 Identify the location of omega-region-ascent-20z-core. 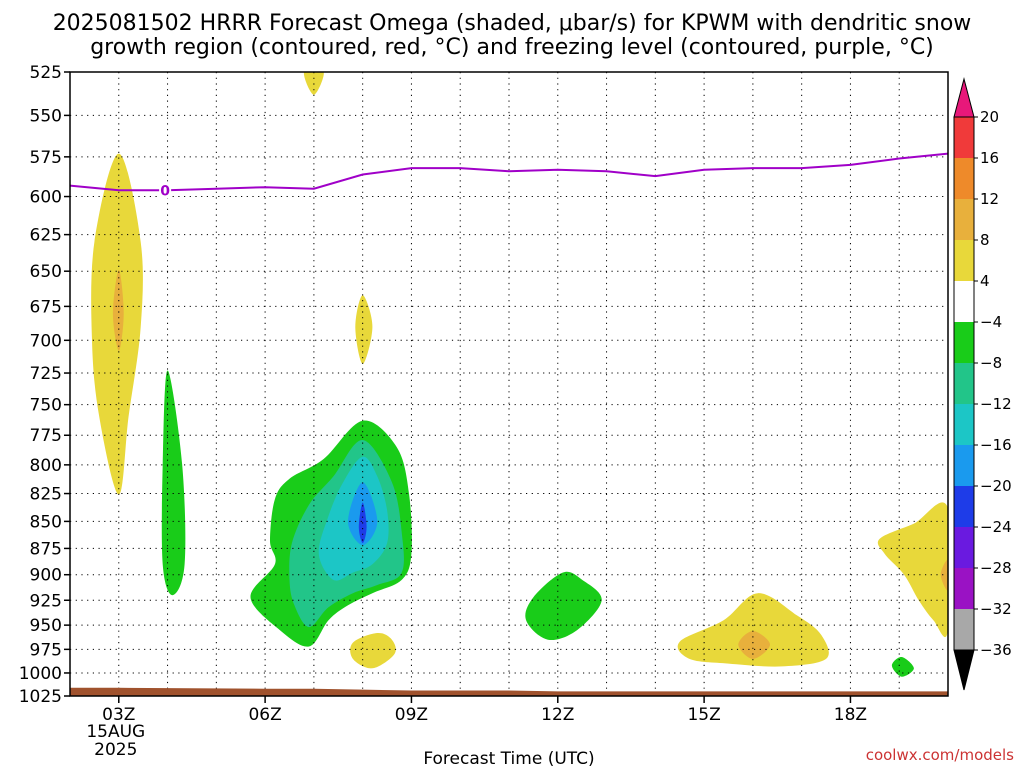
(944, 575).